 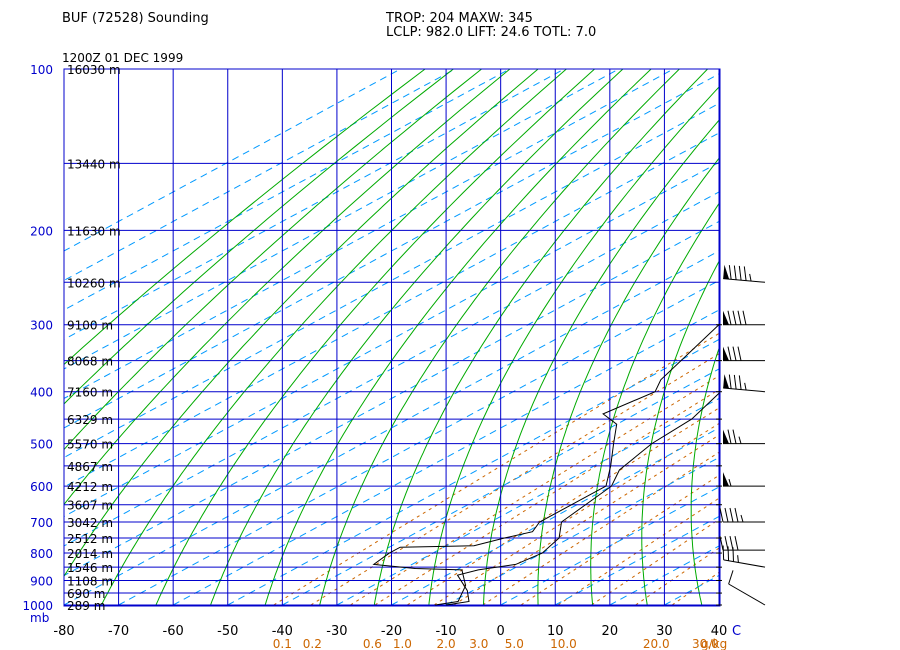 What do you see at coordinates (63, 631) in the screenshot?
I see `temp-tick-label: -80` at bounding box center [63, 631].